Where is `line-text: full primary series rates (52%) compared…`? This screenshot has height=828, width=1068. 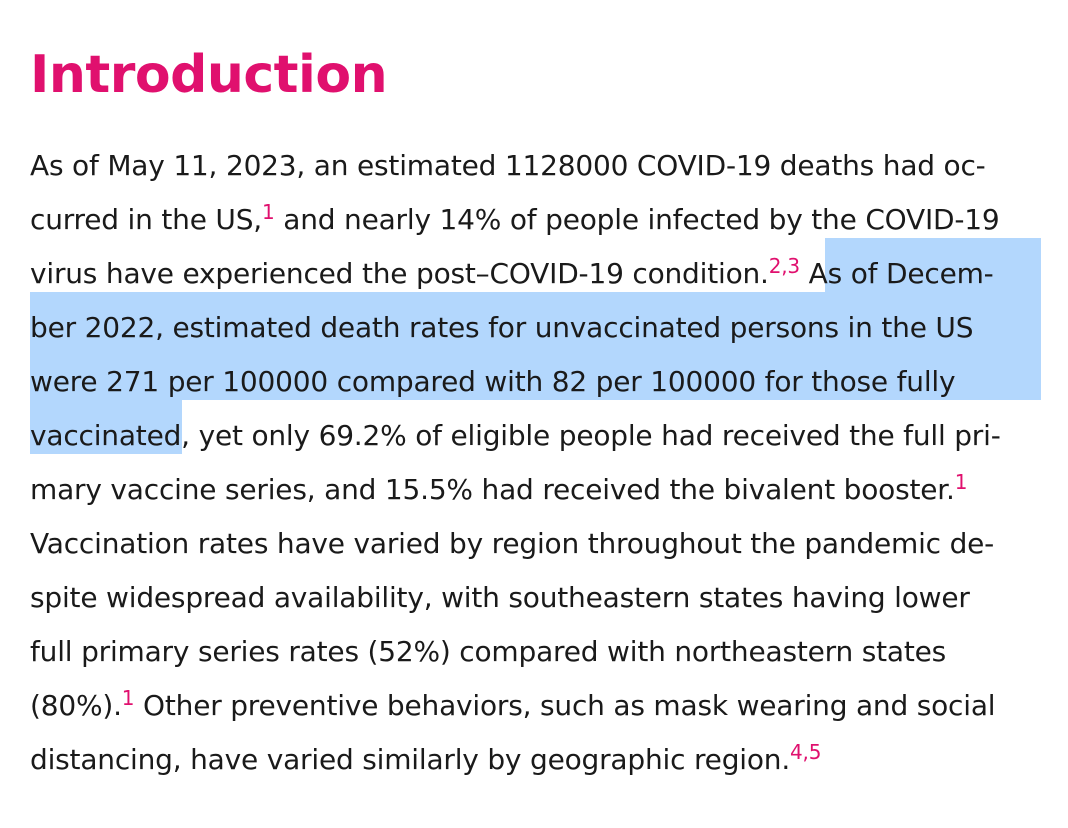 line-text: full primary series rates (52%) compared… is located at coordinates (488, 651).